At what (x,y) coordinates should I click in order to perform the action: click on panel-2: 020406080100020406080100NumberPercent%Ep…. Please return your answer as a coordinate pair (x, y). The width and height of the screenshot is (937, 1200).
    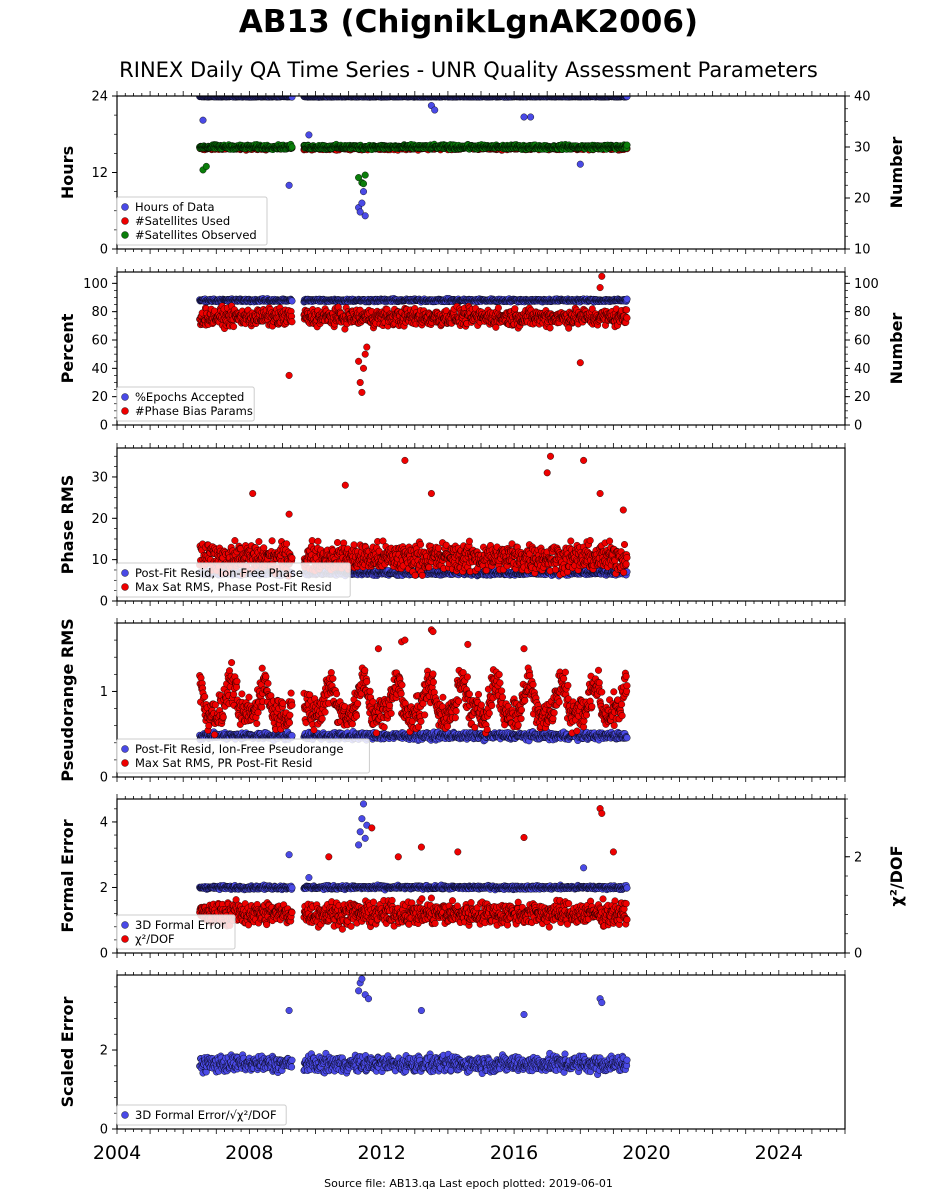
    Looking at the image, I should click on (482, 350).